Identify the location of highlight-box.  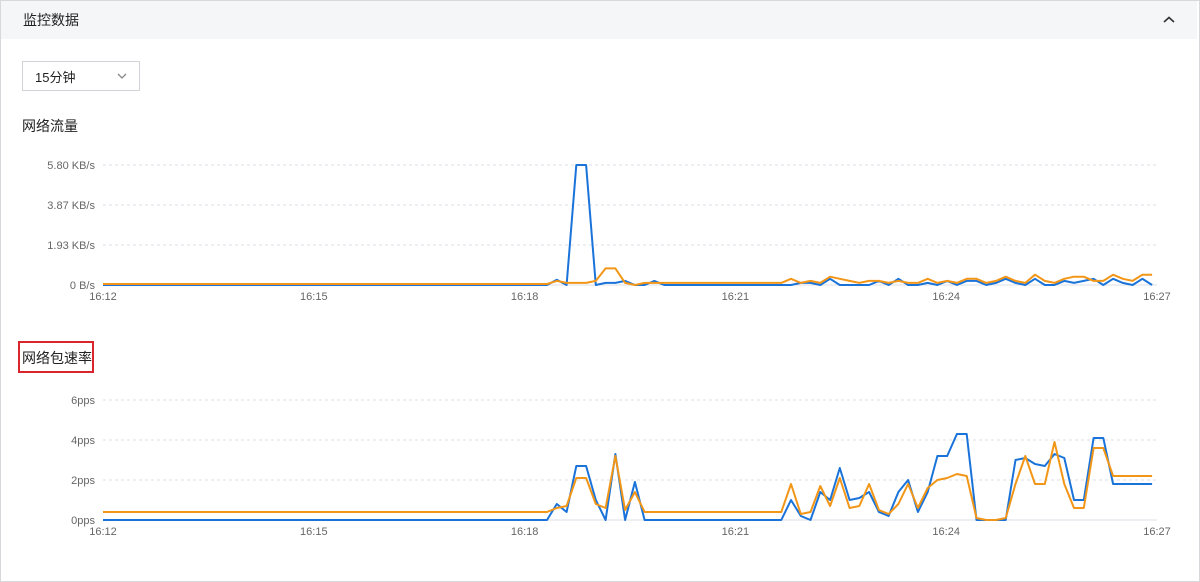
(56, 357).